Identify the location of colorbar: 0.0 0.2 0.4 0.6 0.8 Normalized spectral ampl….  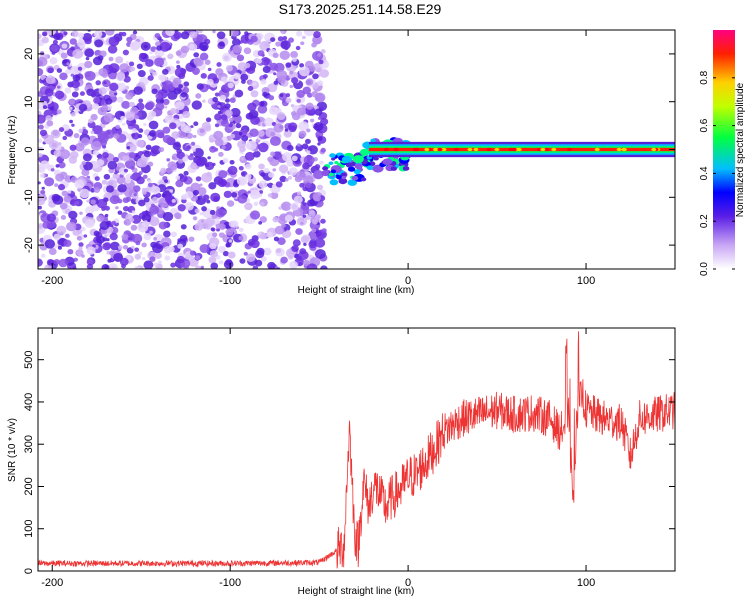
(722, 153).